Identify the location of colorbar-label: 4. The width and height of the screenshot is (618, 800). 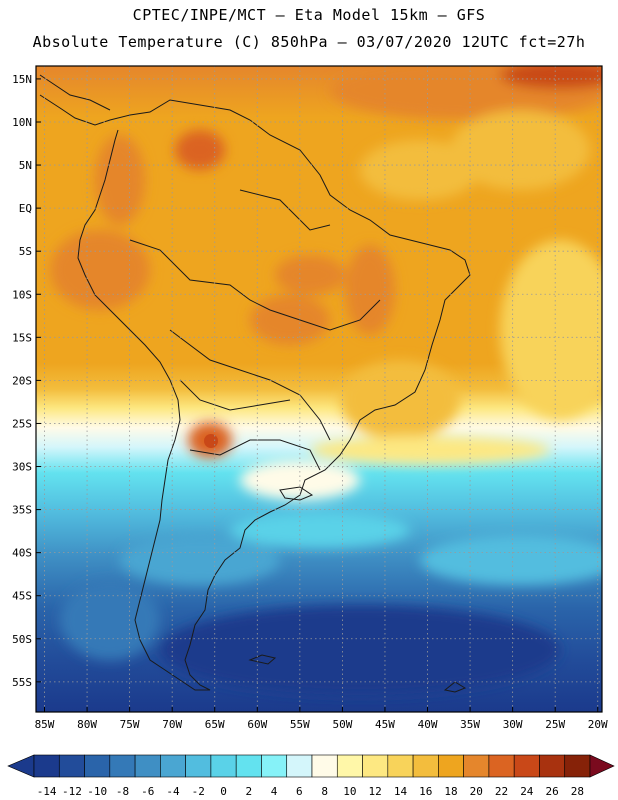
(274, 791).